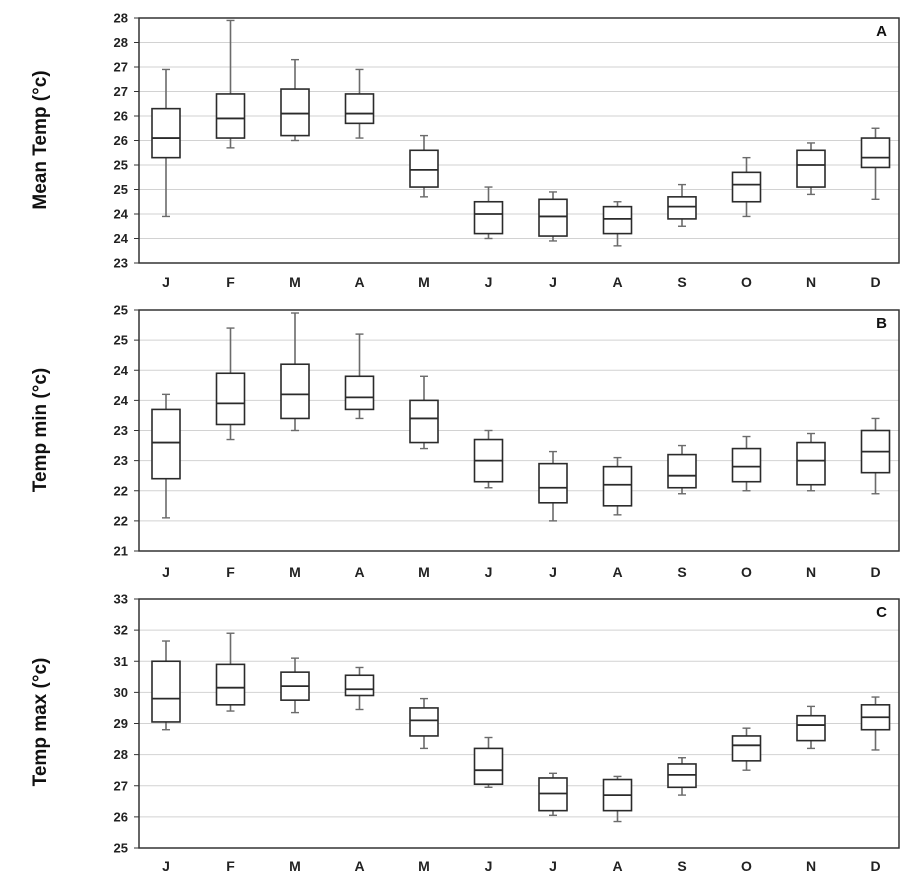 Image resolution: width=901 pixels, height=874 pixels. What do you see at coordinates (121, 551) in the screenshot?
I see `y-tick-label: 21` at bounding box center [121, 551].